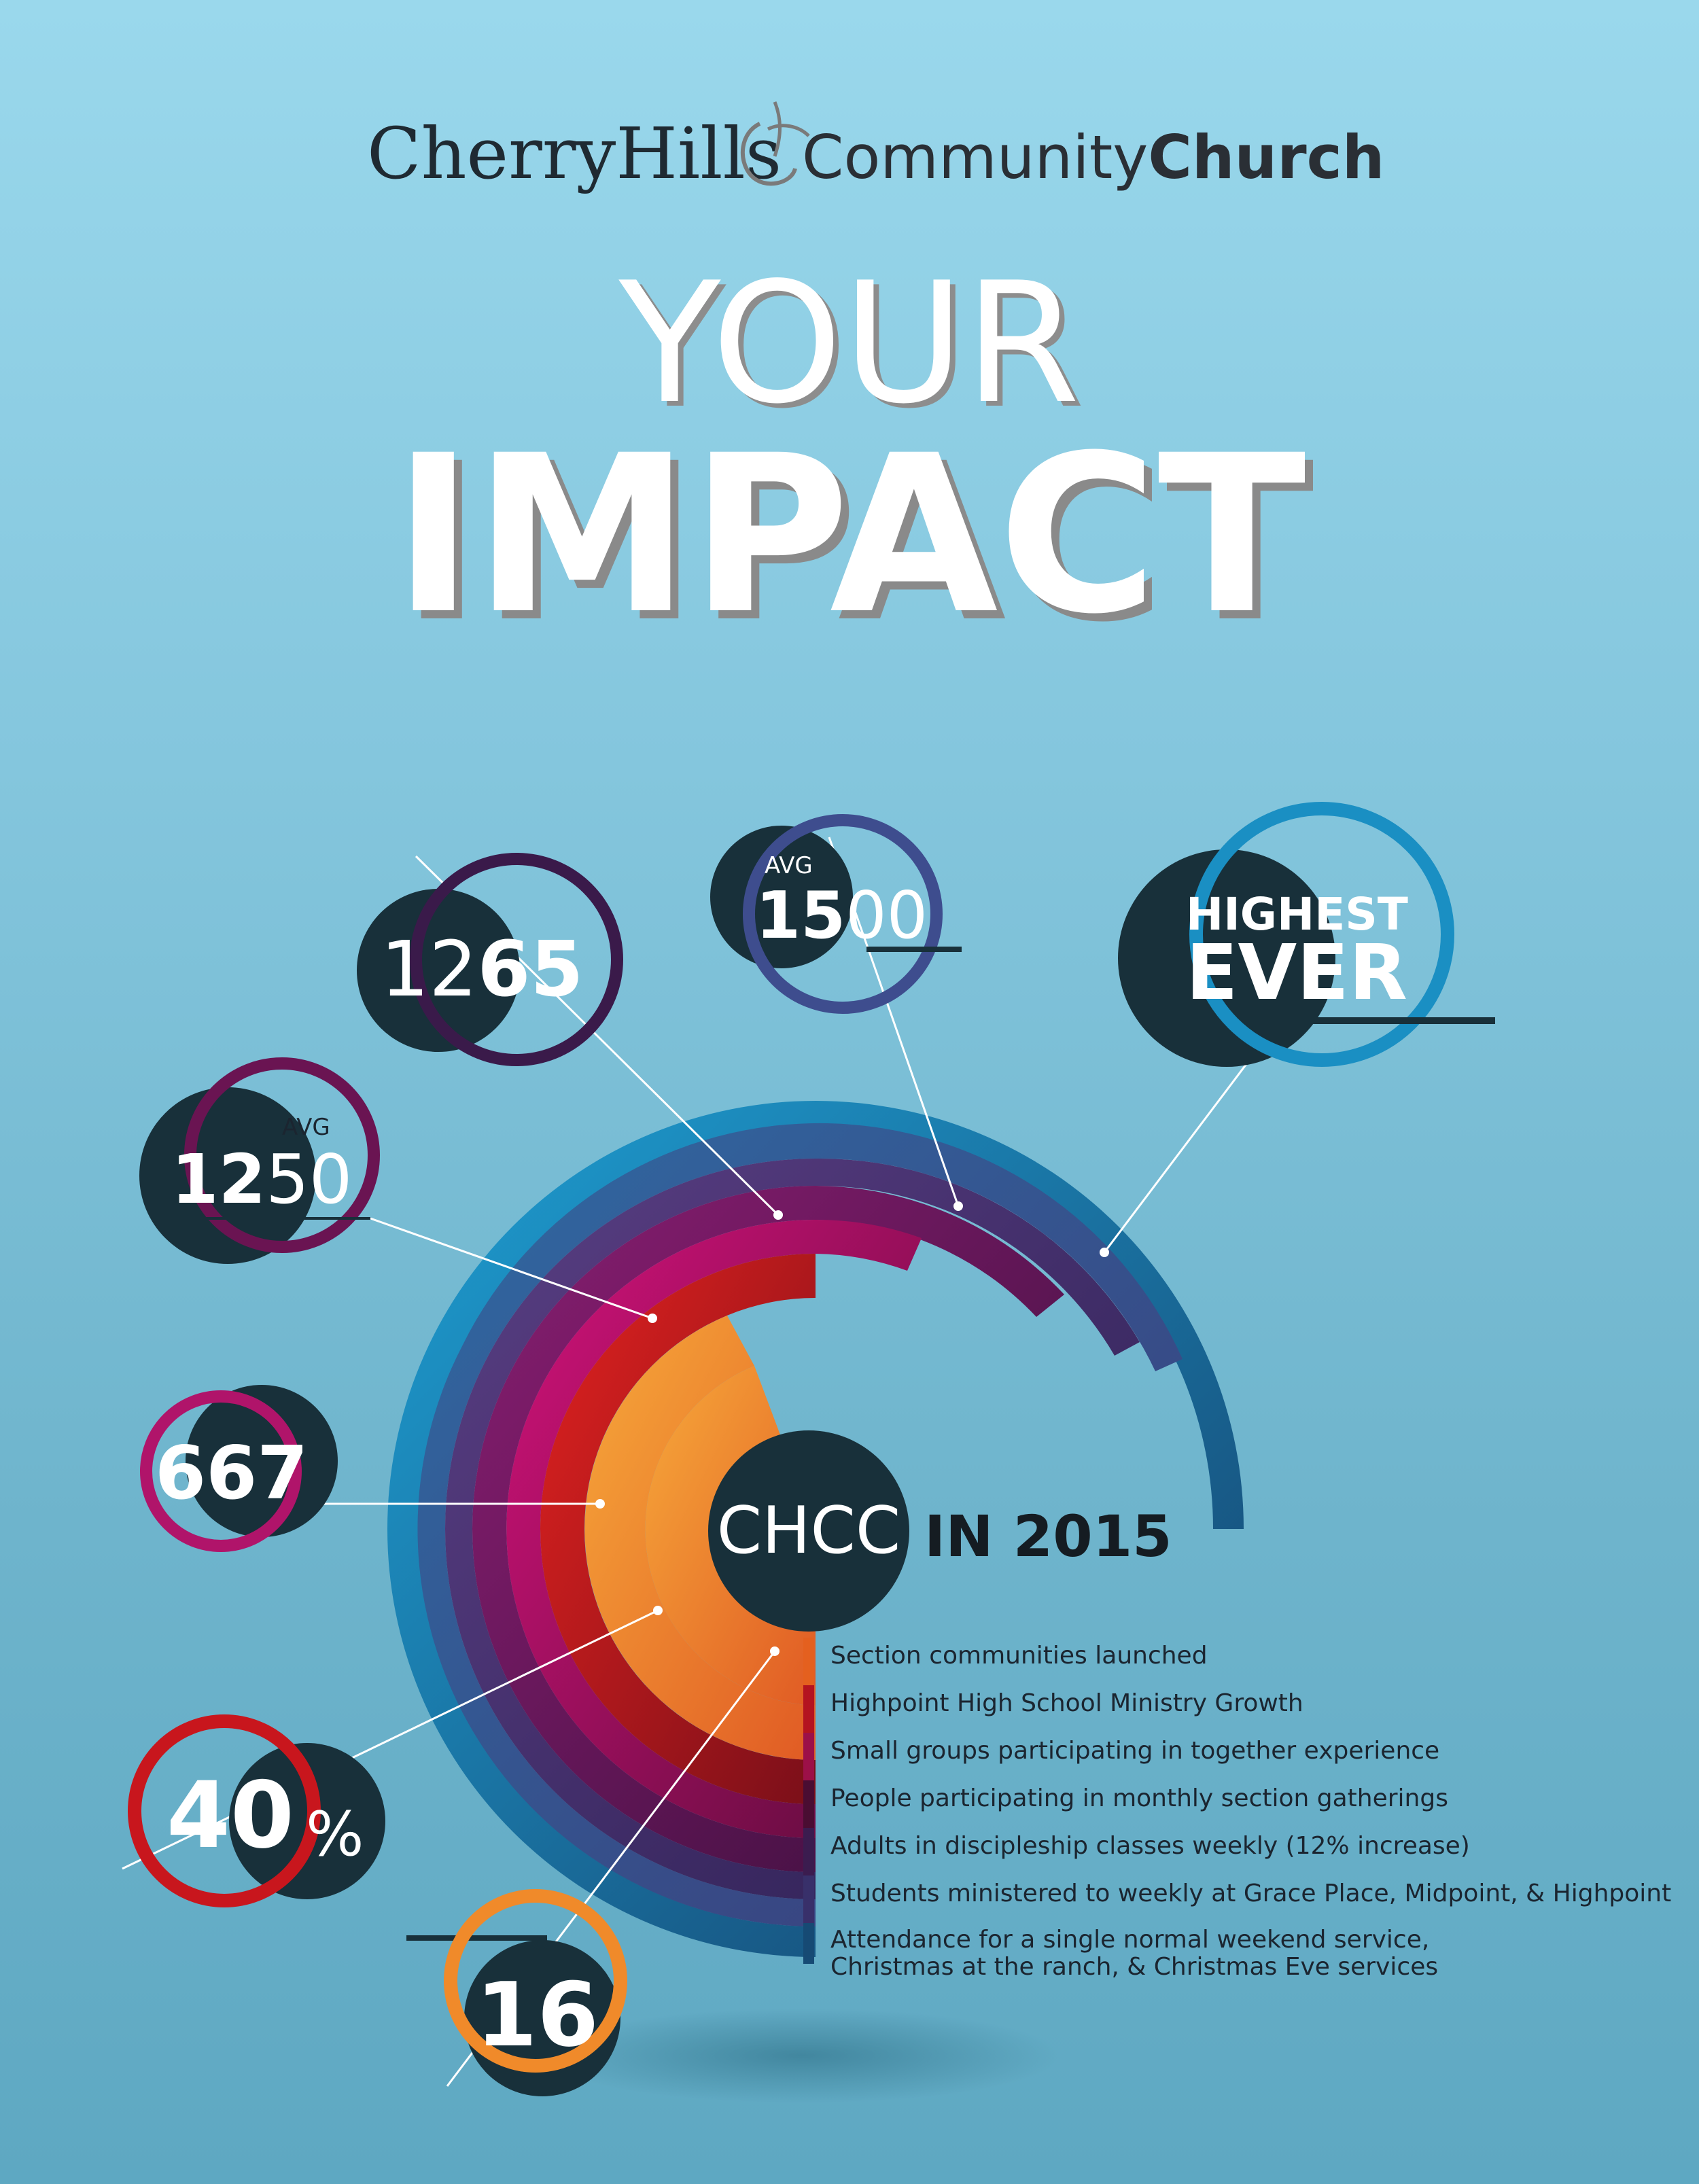 This screenshot has height=2184, width=1699. I want to click on stat-1265-light: 12, so click(429, 970).